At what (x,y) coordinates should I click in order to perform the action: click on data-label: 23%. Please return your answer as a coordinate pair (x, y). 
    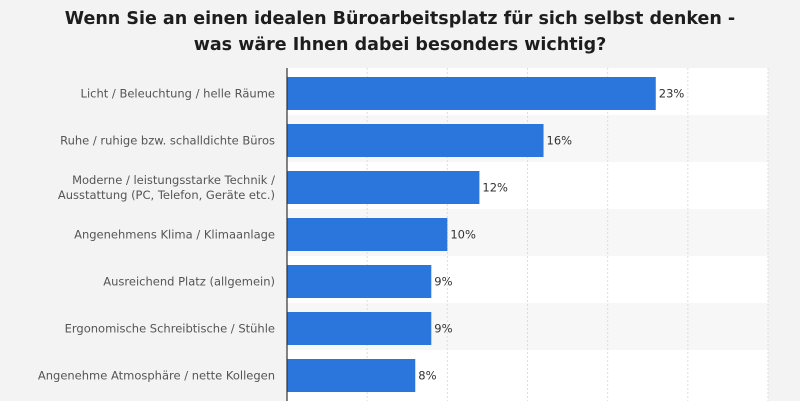
    Looking at the image, I should click on (672, 94).